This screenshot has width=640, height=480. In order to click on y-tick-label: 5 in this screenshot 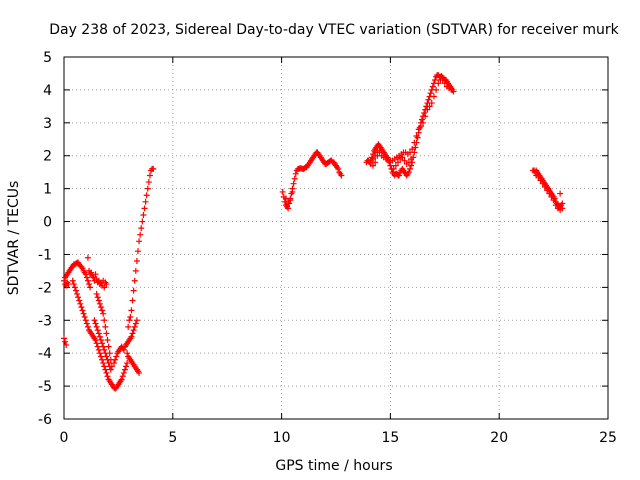, I will do `click(47, 58)`.